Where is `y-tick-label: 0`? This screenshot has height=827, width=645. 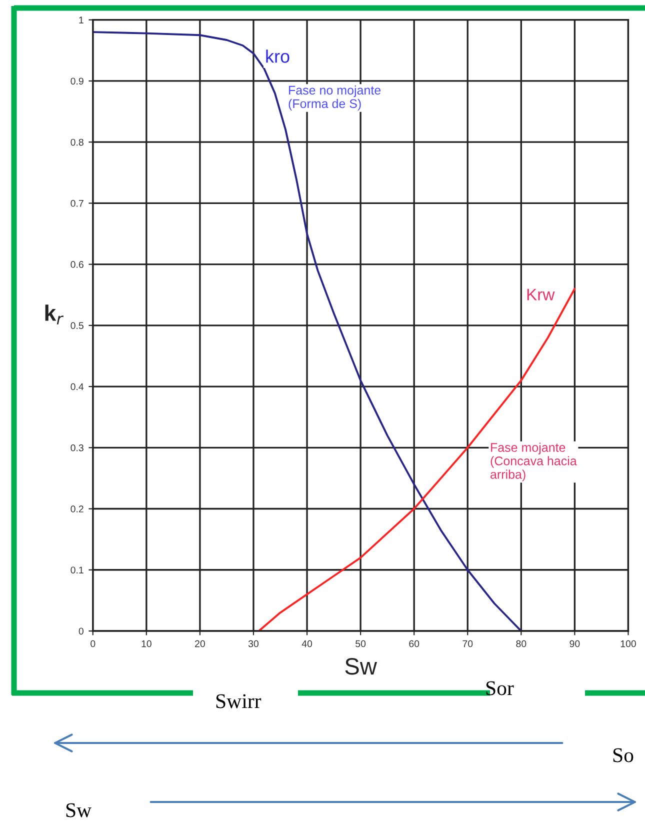 y-tick-label: 0 is located at coordinates (81, 631).